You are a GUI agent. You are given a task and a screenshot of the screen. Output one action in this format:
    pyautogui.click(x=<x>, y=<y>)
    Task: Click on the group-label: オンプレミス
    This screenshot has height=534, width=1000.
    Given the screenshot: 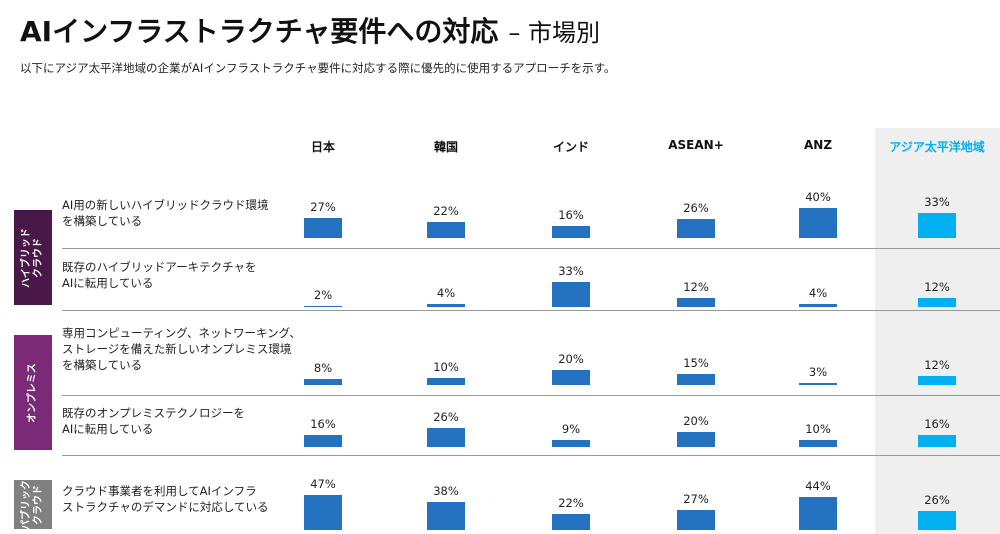 What is the action you would take?
    pyautogui.click(x=33, y=392)
    